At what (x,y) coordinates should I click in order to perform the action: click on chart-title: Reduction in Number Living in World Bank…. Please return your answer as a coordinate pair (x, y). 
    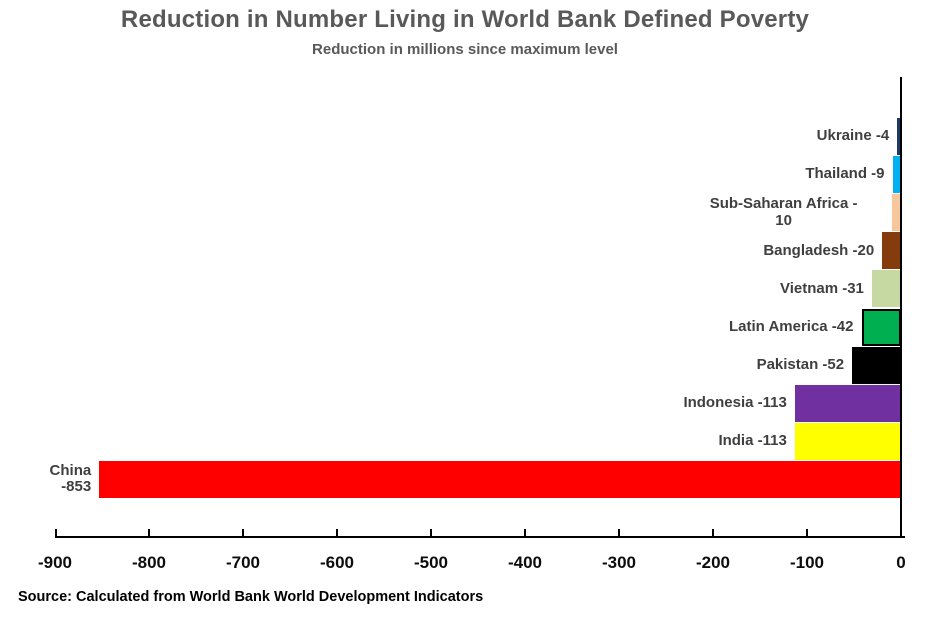
    Looking at the image, I should click on (465, 19).